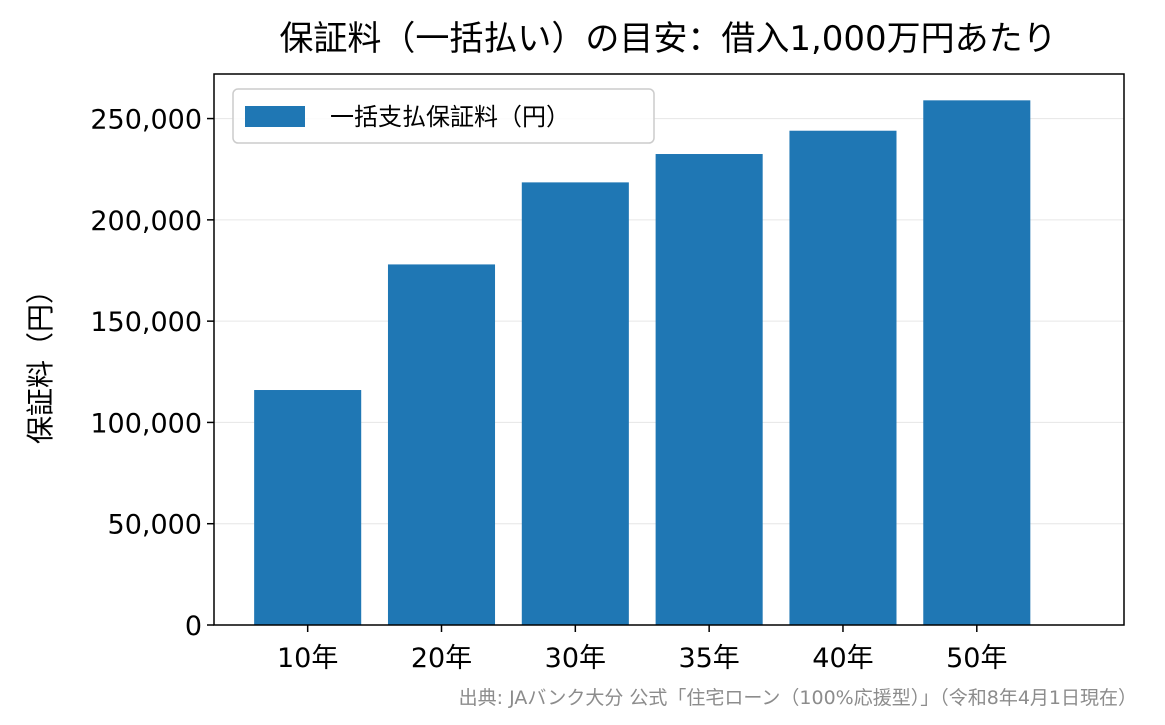 The image size is (1165, 725). I want to click on y-tick-label: 100,000, so click(146, 423).